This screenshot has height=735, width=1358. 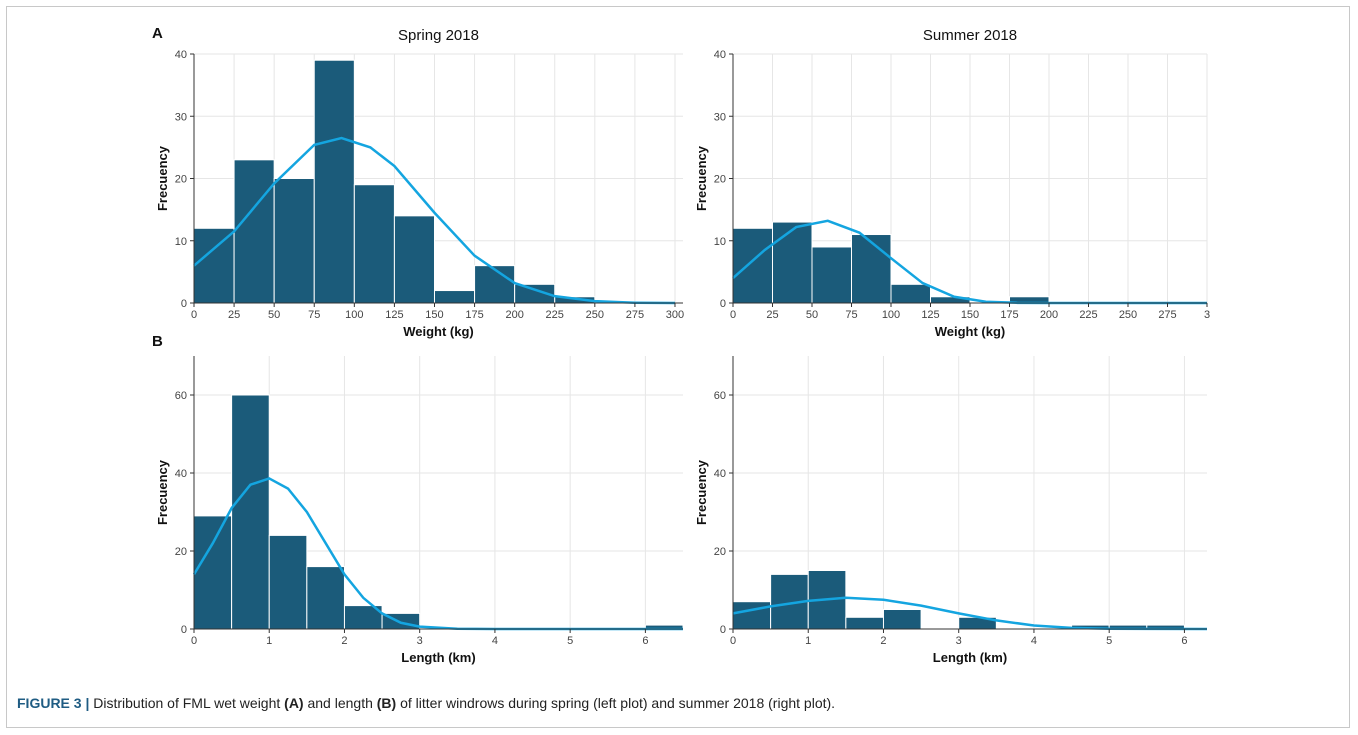 I want to click on plot3-x-axis-title: Length (km), so click(x=438, y=657).